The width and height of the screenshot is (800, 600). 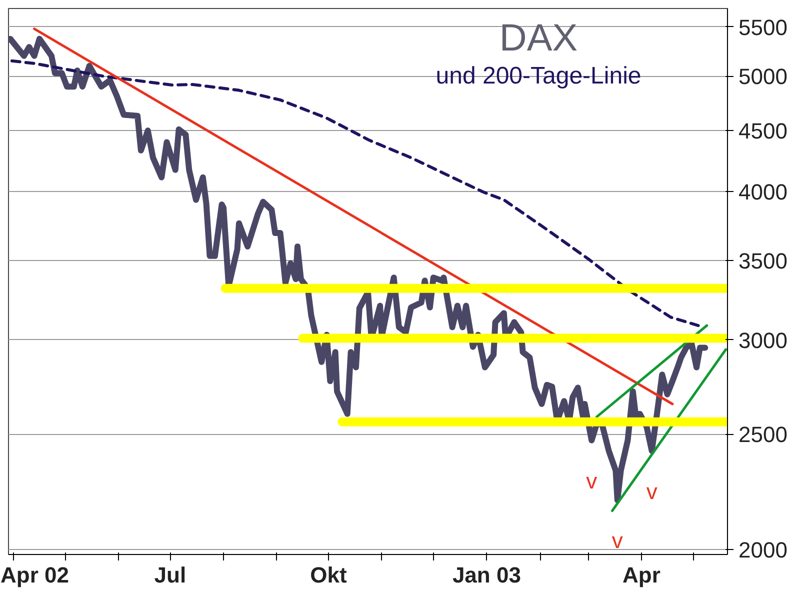 What do you see at coordinates (763, 549) in the screenshot?
I see `y-tick-label: 2000` at bounding box center [763, 549].